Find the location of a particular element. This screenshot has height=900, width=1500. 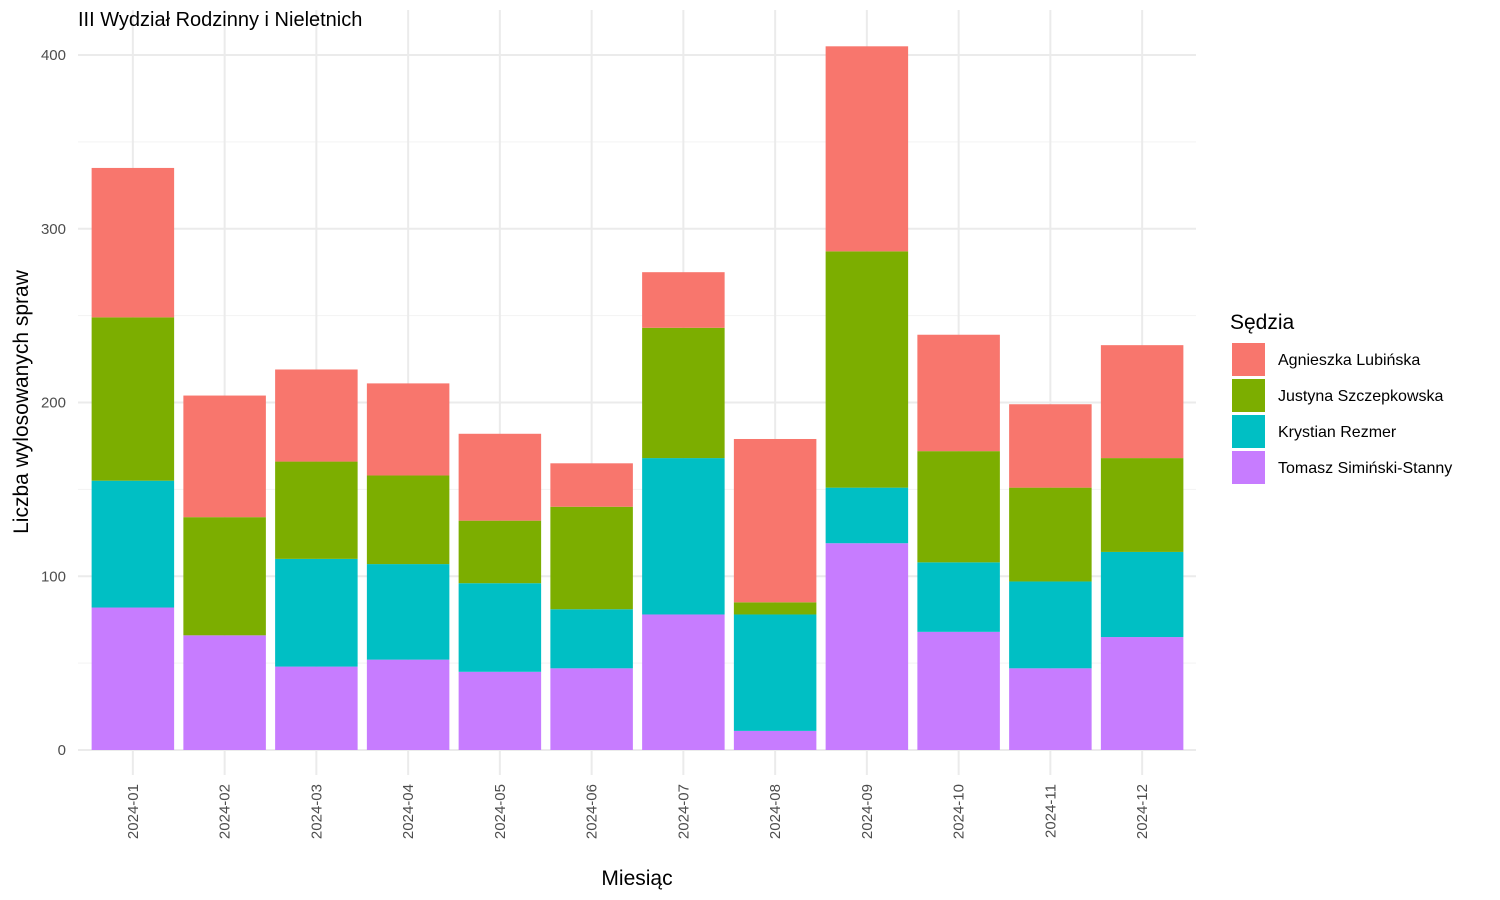

y-tick-label: 100 is located at coordinates (53, 576).